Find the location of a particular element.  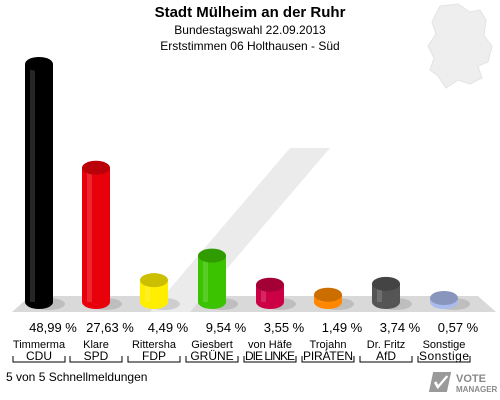

value-label: 3,74 % is located at coordinates (400, 327).